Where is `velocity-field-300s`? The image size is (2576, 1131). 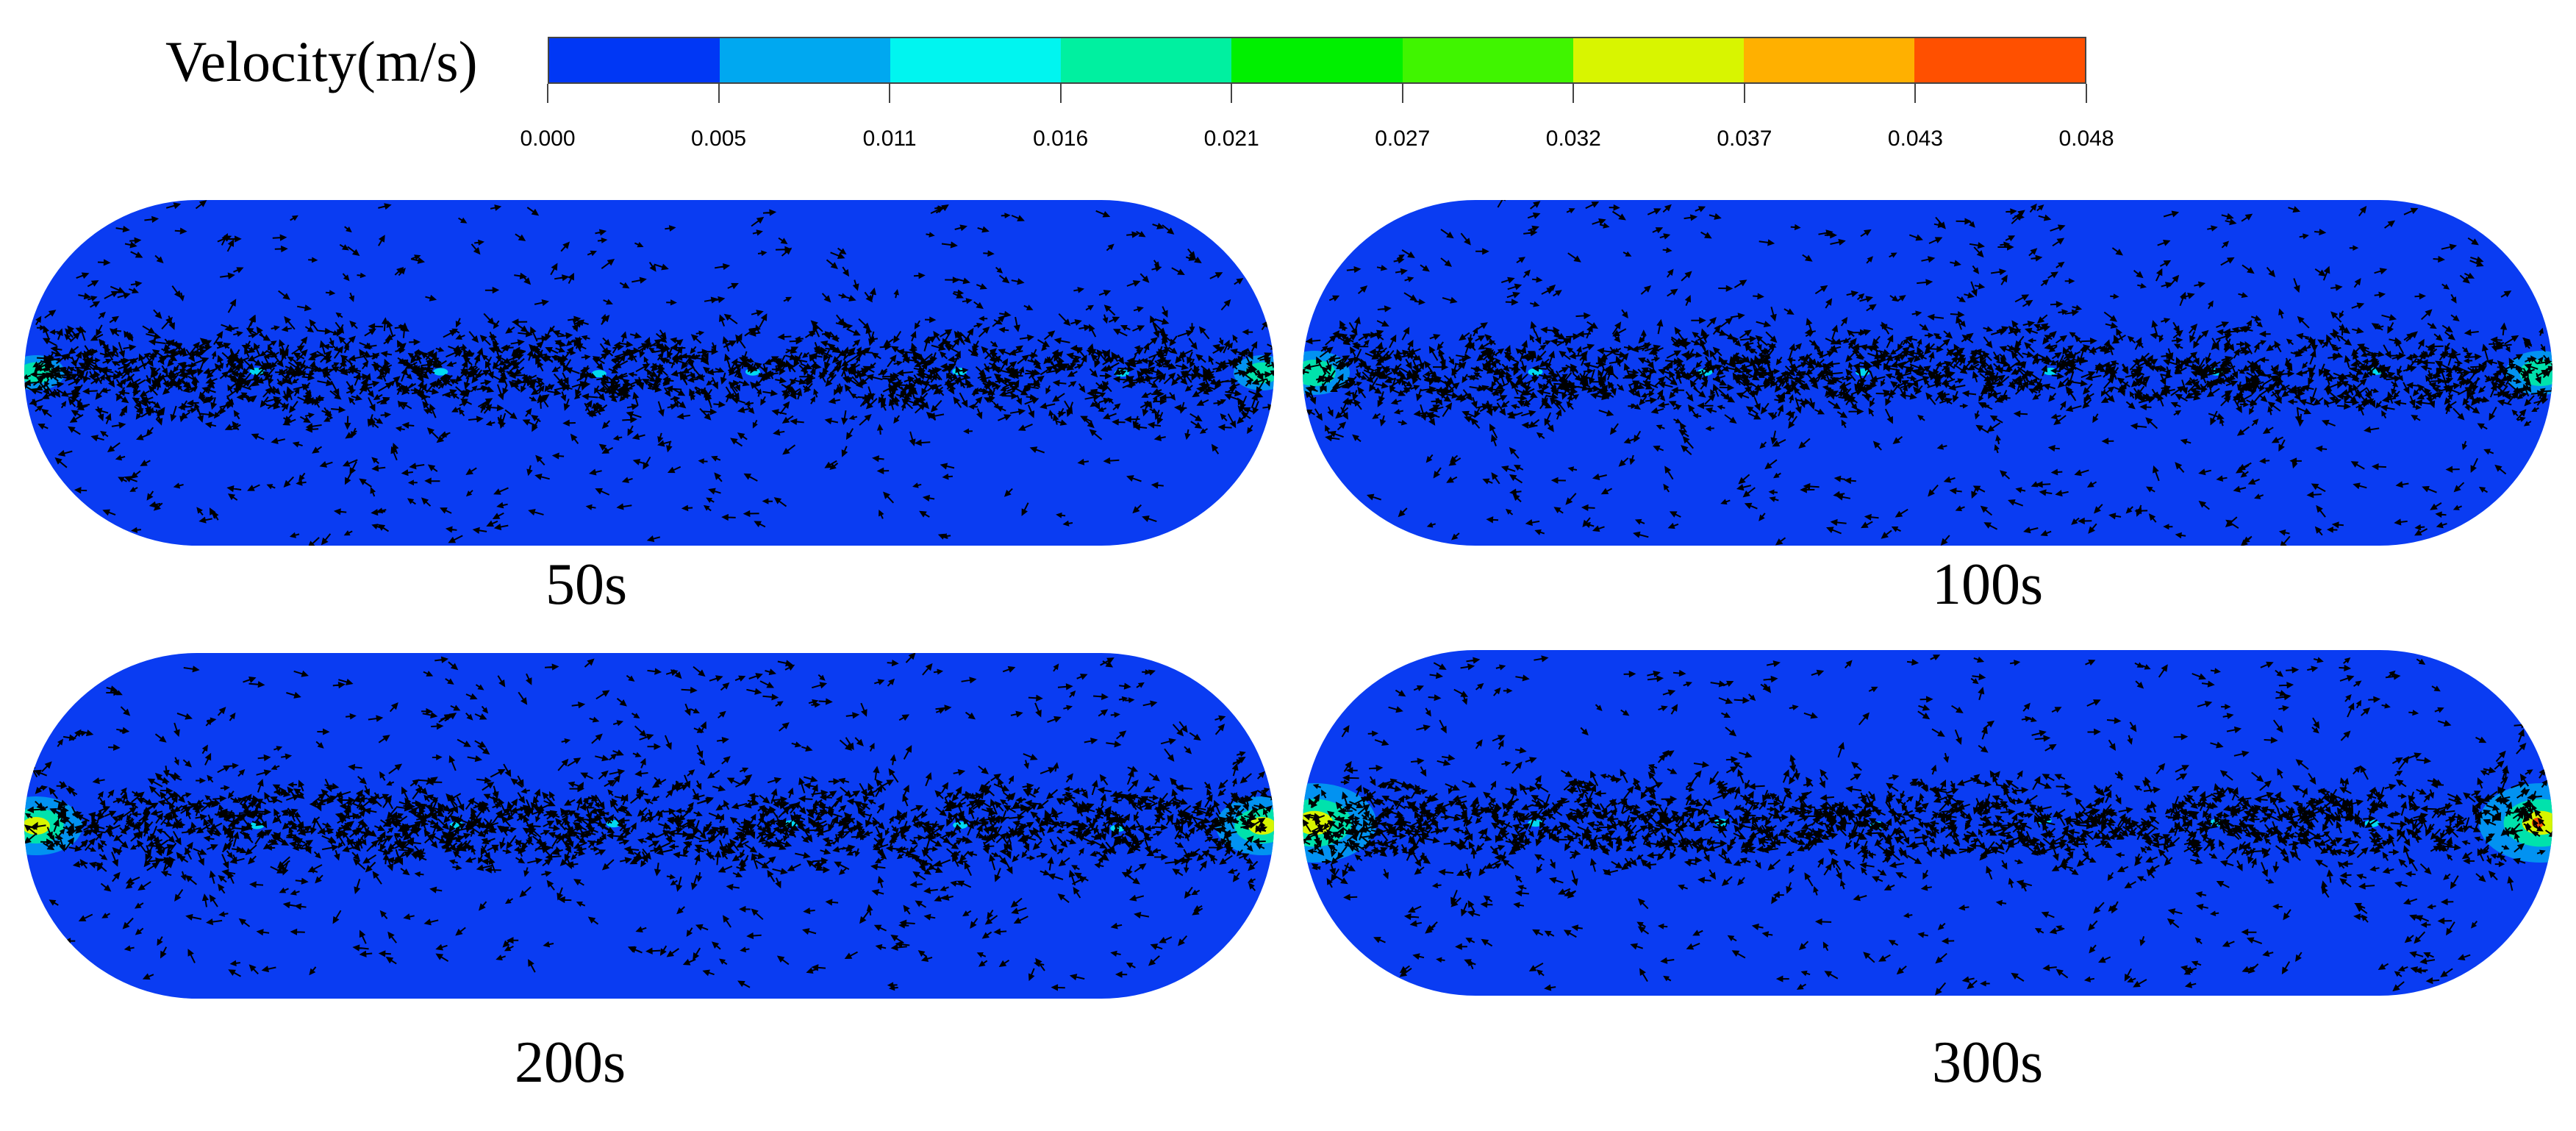 velocity-field-300s is located at coordinates (1927, 823).